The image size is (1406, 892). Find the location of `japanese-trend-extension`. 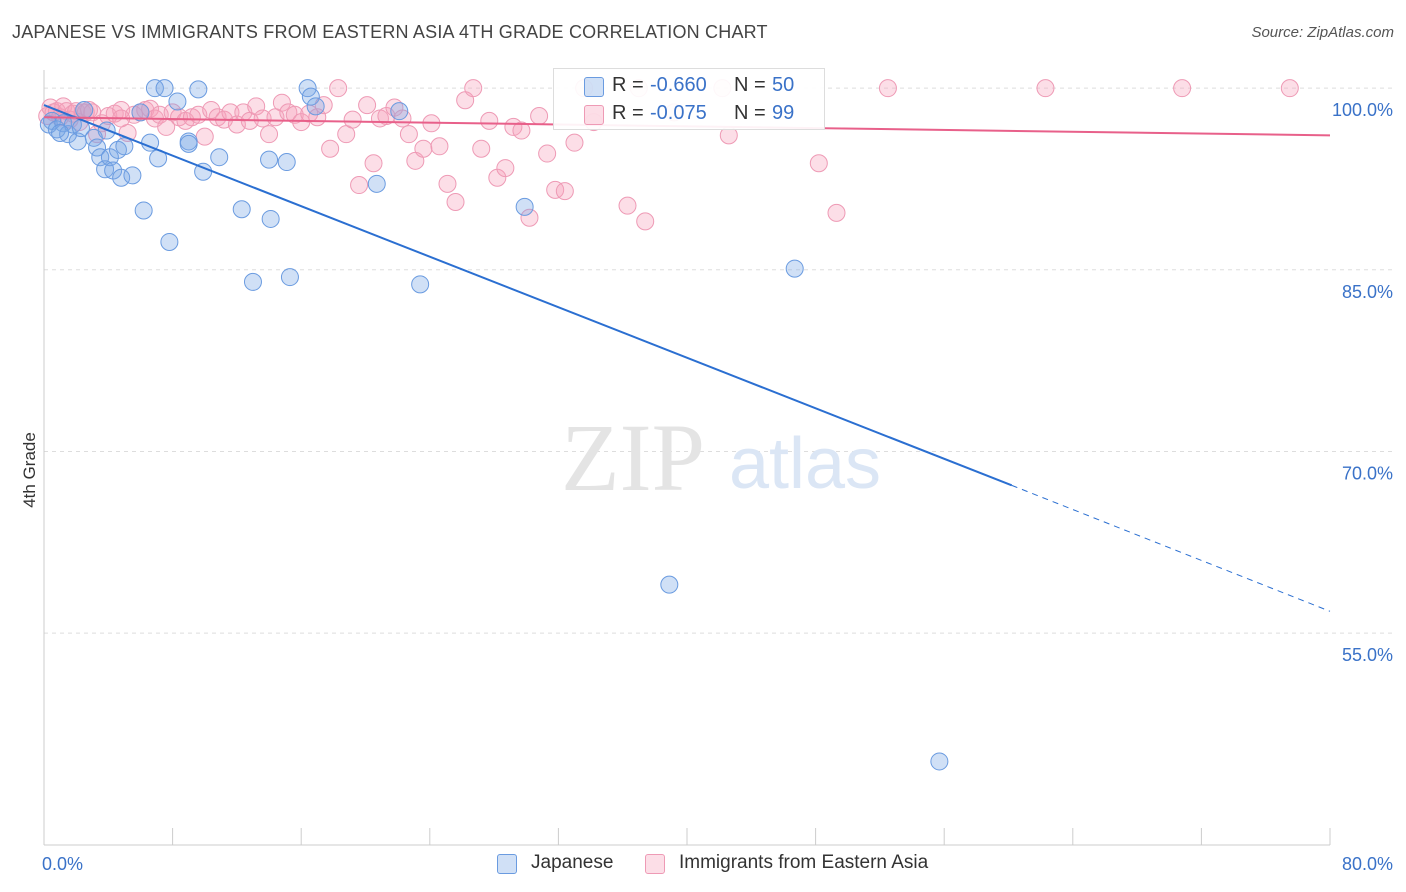

japanese-trend-extension is located at coordinates (1171, 548).